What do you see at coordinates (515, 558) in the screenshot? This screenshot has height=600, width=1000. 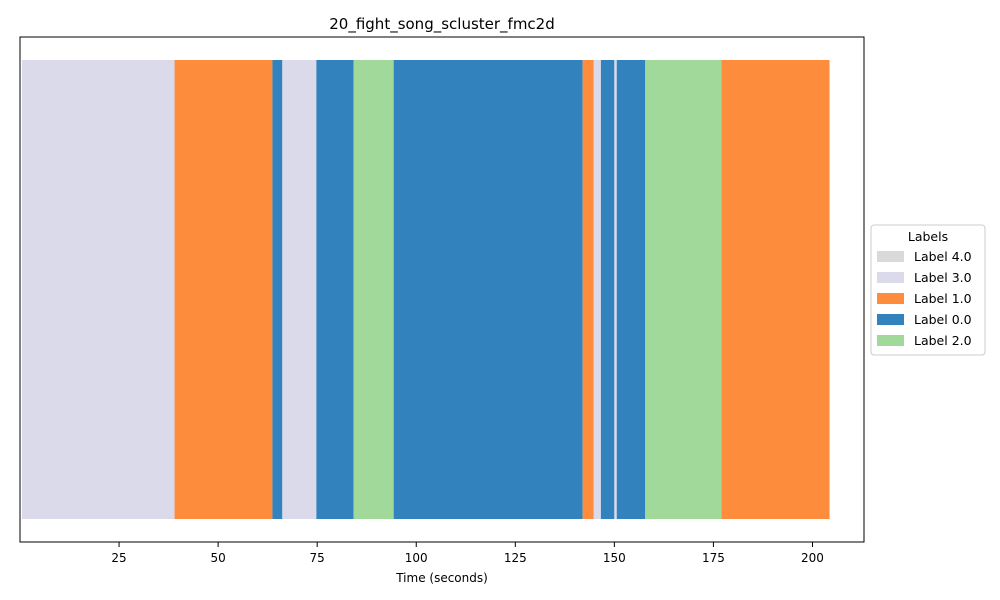 I see `x-tick-label-4: 125` at bounding box center [515, 558].